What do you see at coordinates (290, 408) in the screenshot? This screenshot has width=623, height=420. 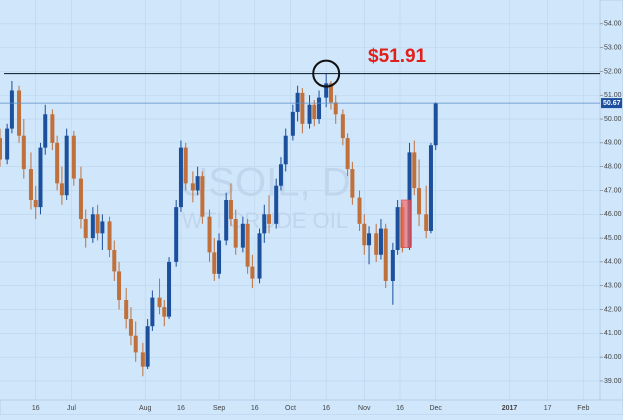 I see `x-tick-label: Oct` at bounding box center [290, 408].